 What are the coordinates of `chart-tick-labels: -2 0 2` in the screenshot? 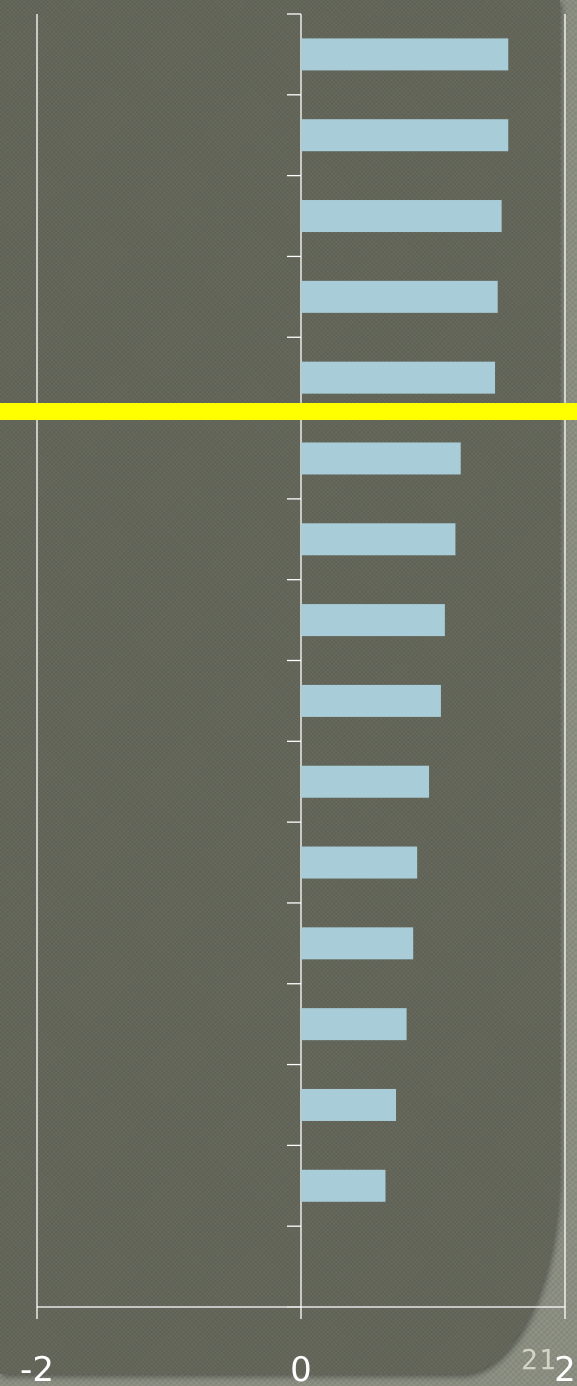 It's located at (298, 1368).